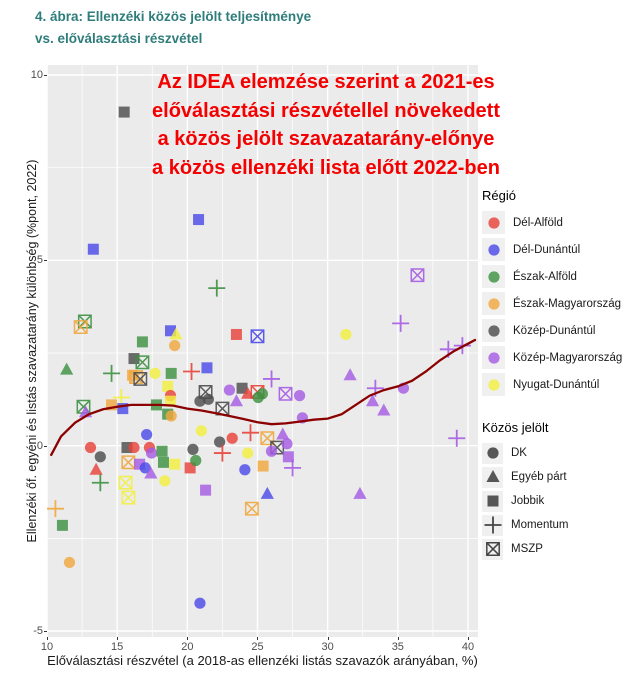  What do you see at coordinates (117, 647) in the screenshot?
I see `x-tick-label: 15` at bounding box center [117, 647].